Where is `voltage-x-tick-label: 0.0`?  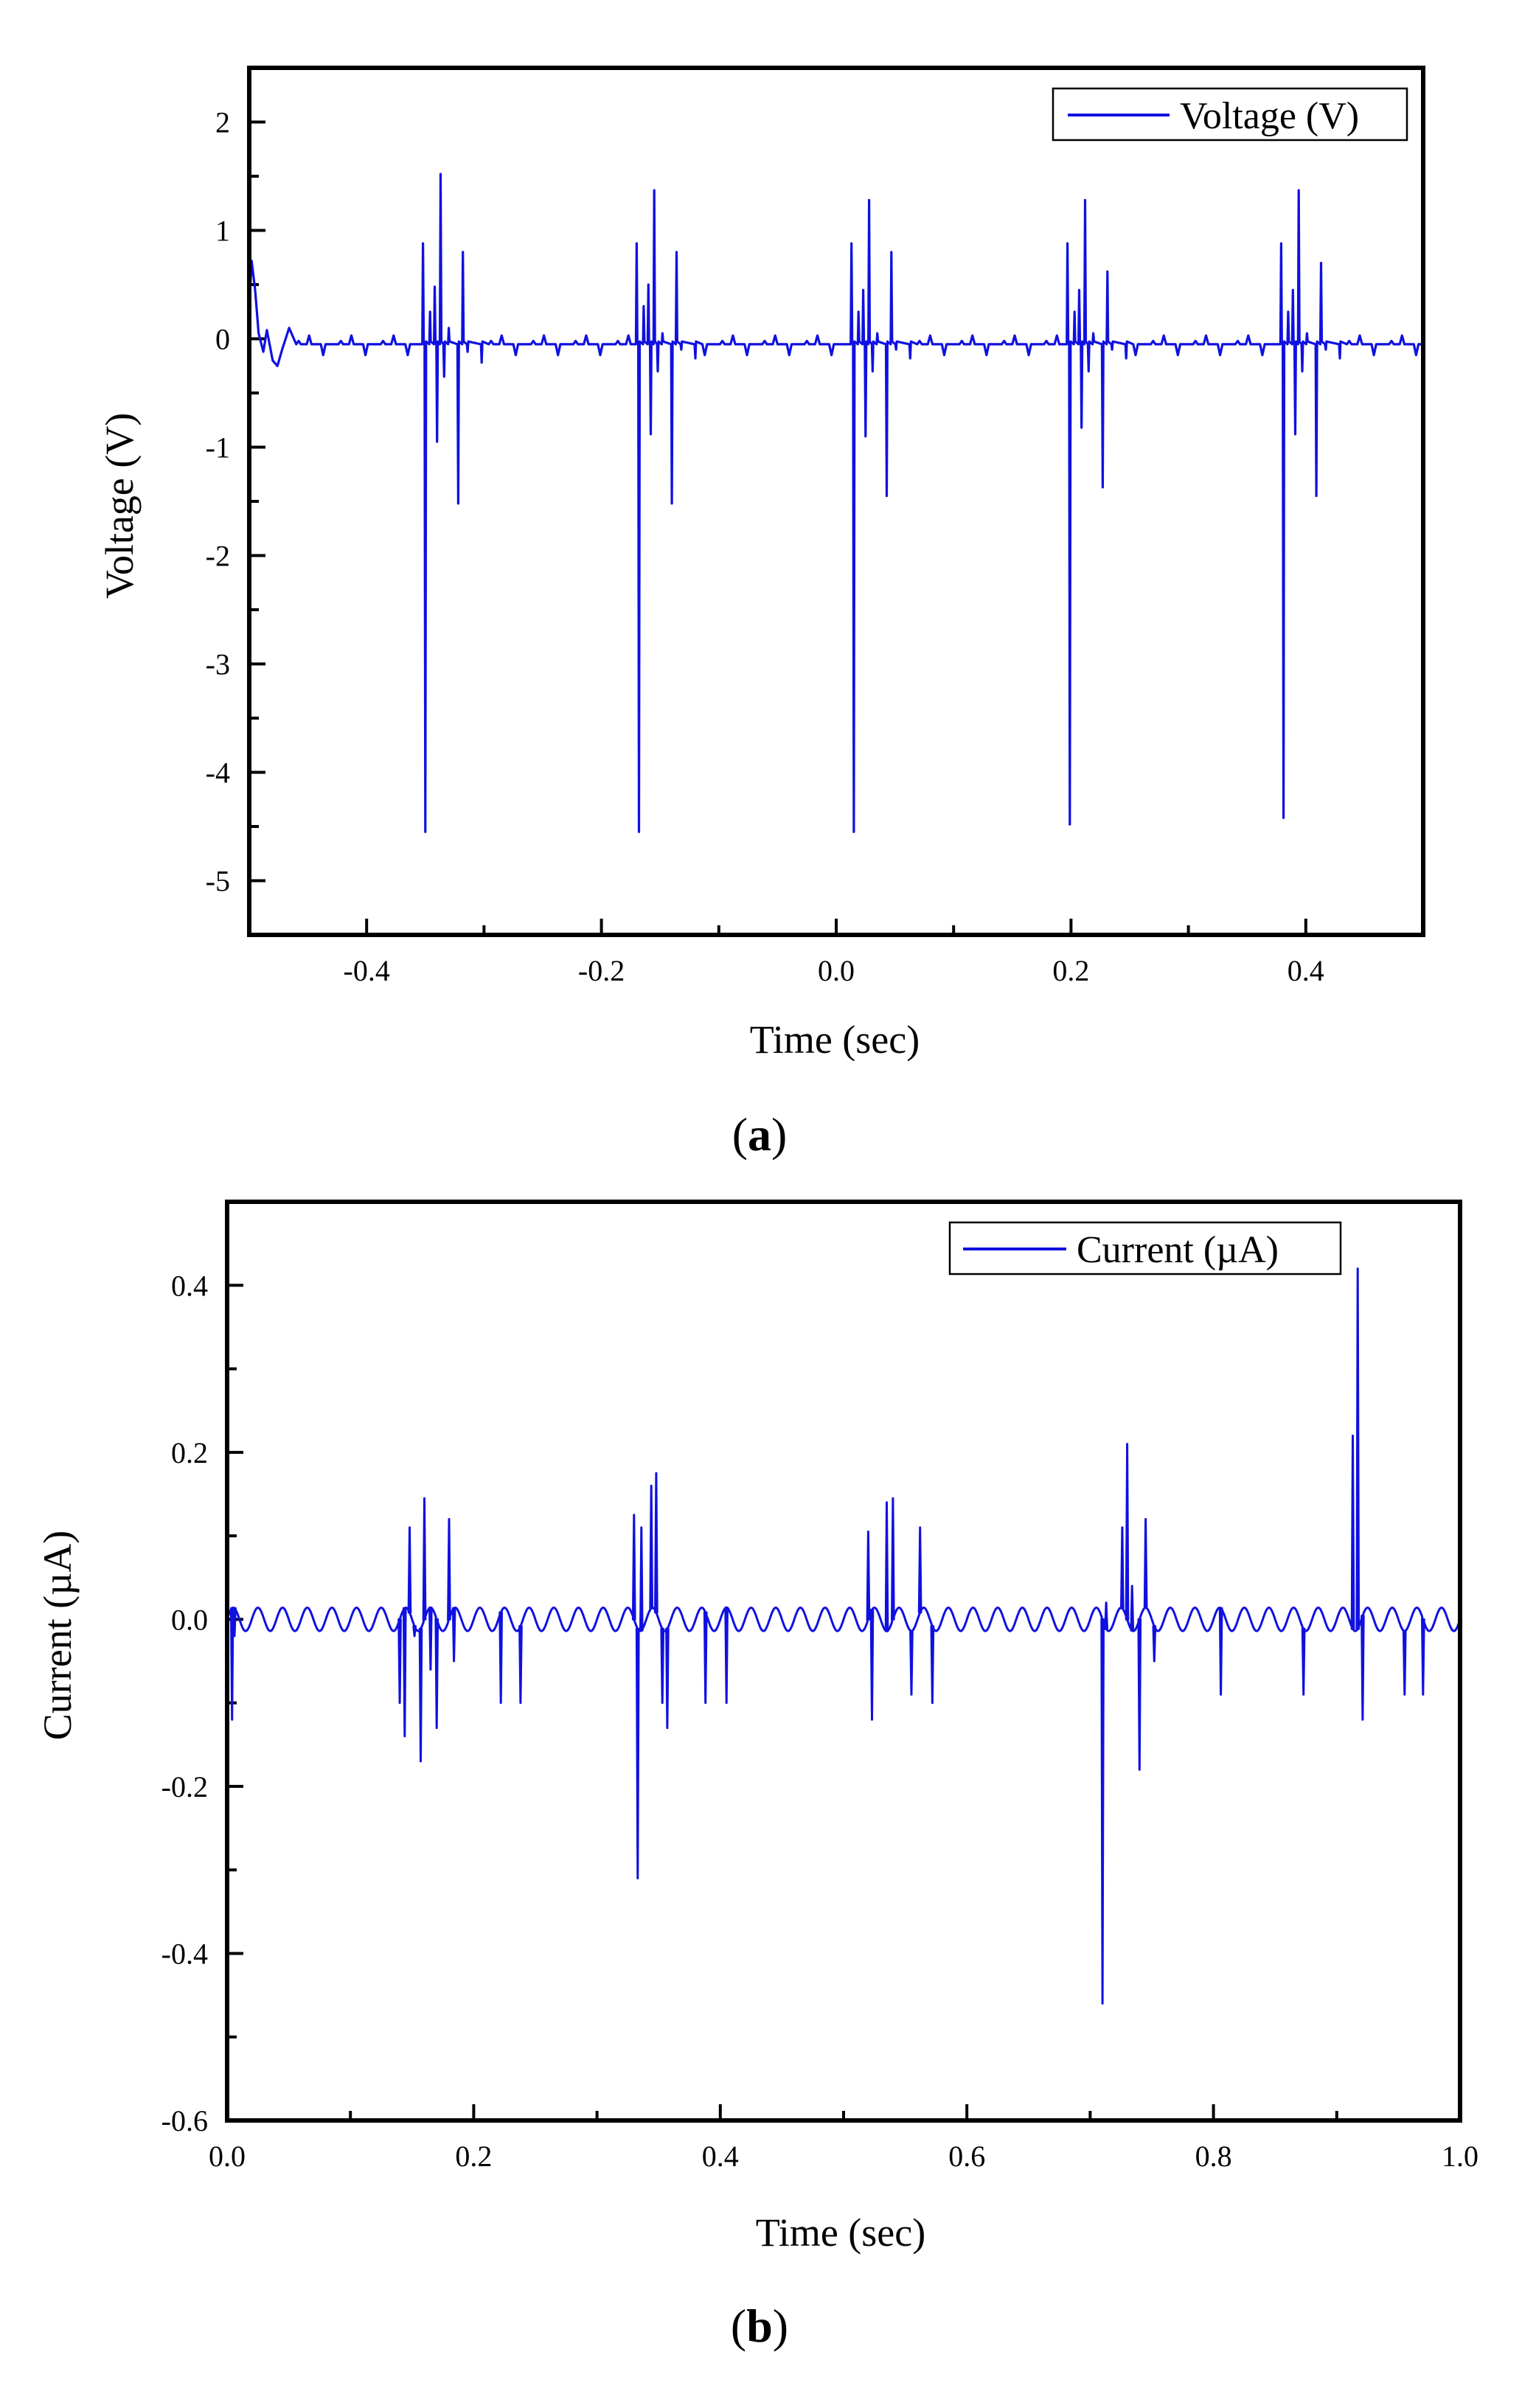 voltage-x-tick-label: 0.0 is located at coordinates (836, 970).